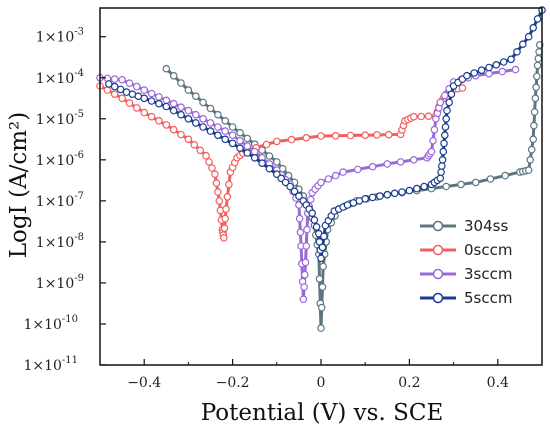 Image resolution: width=550 pixels, height=435 pixels. I want to click on legend-label: 5sccm, so click(488, 298).